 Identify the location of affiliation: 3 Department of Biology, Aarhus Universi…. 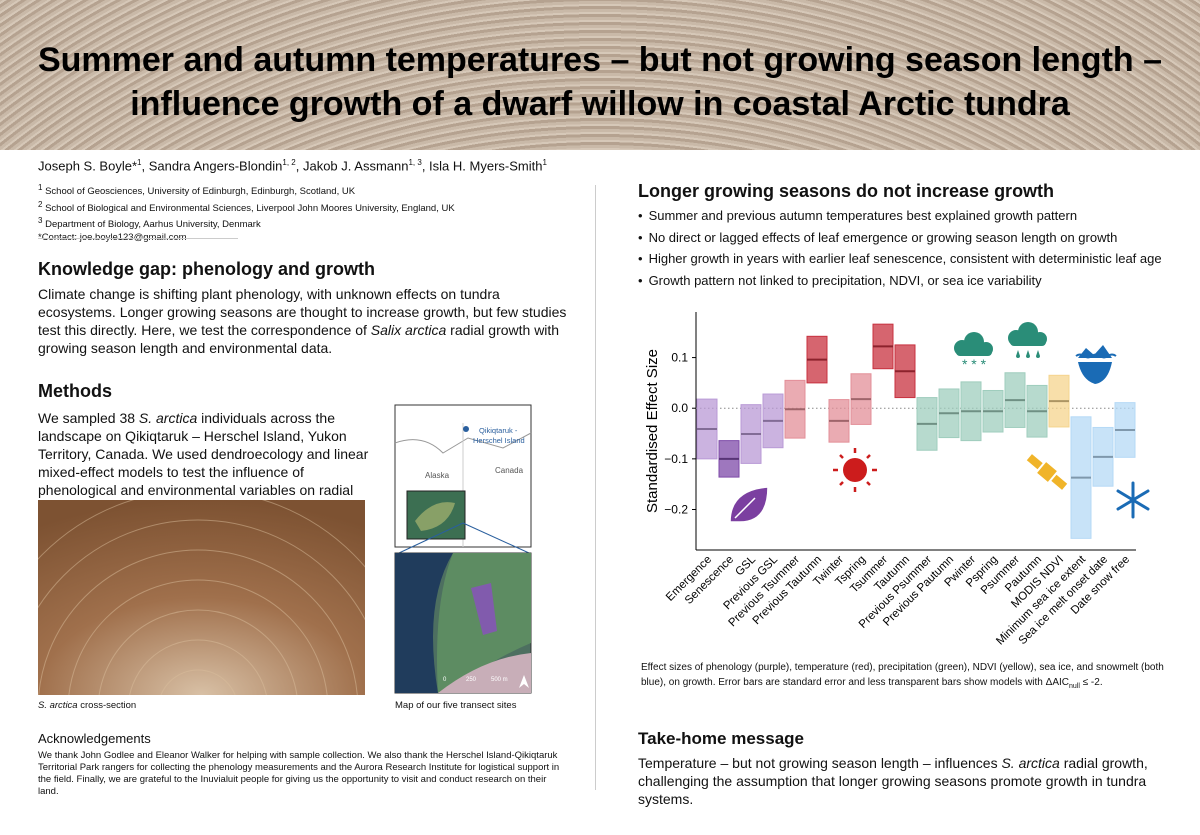
(246, 223).